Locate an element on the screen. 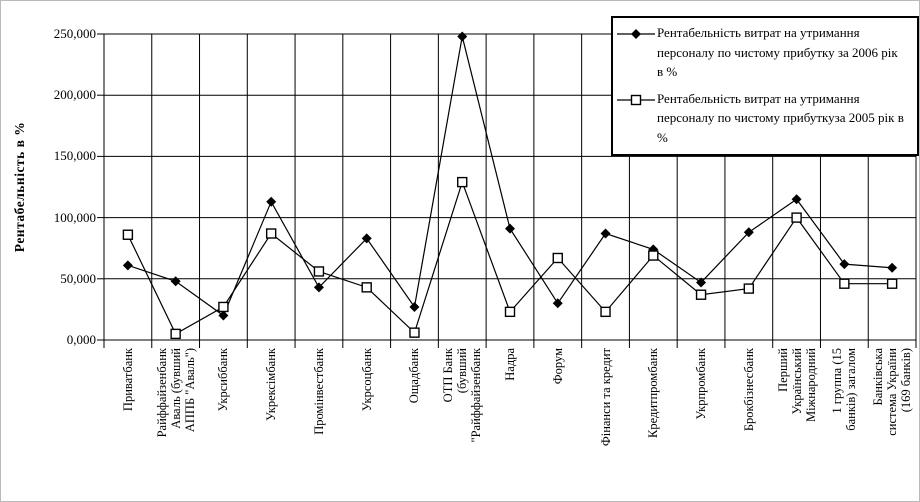  y-axis-tick-label: 150,000 is located at coordinates (74, 156).